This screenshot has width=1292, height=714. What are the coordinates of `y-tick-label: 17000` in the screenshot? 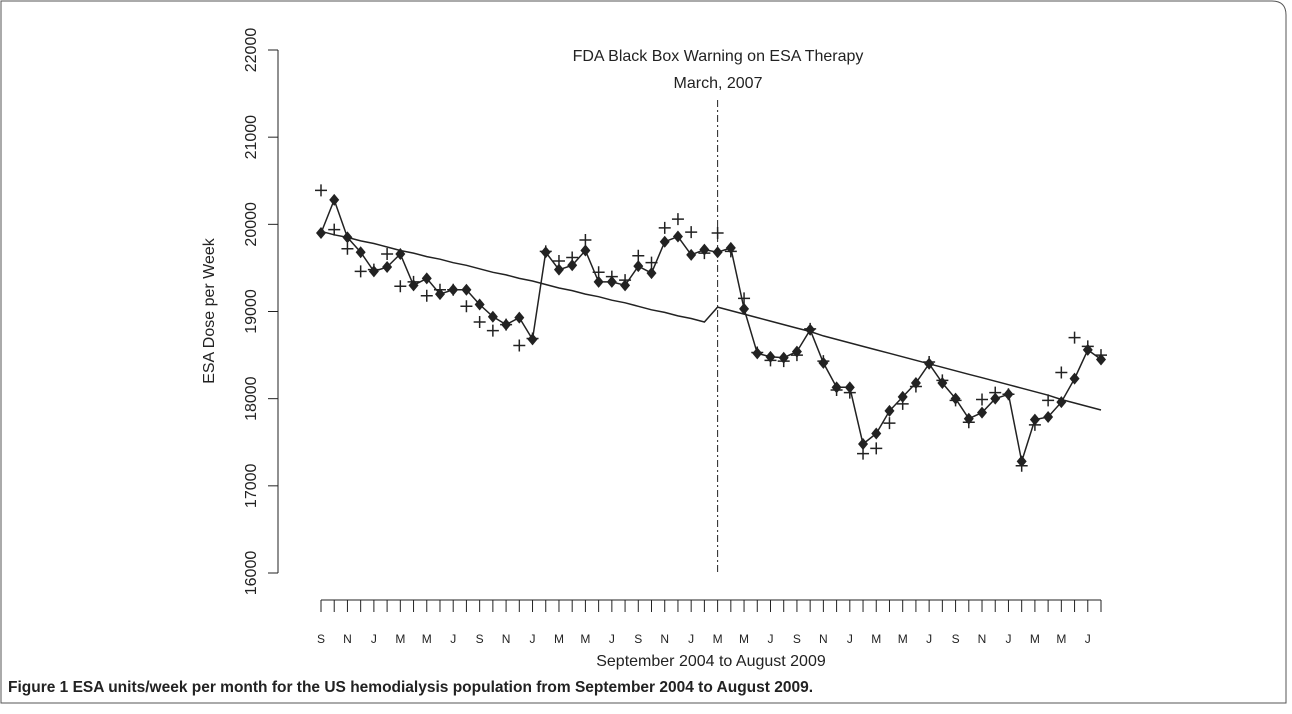 It's located at (251, 485).